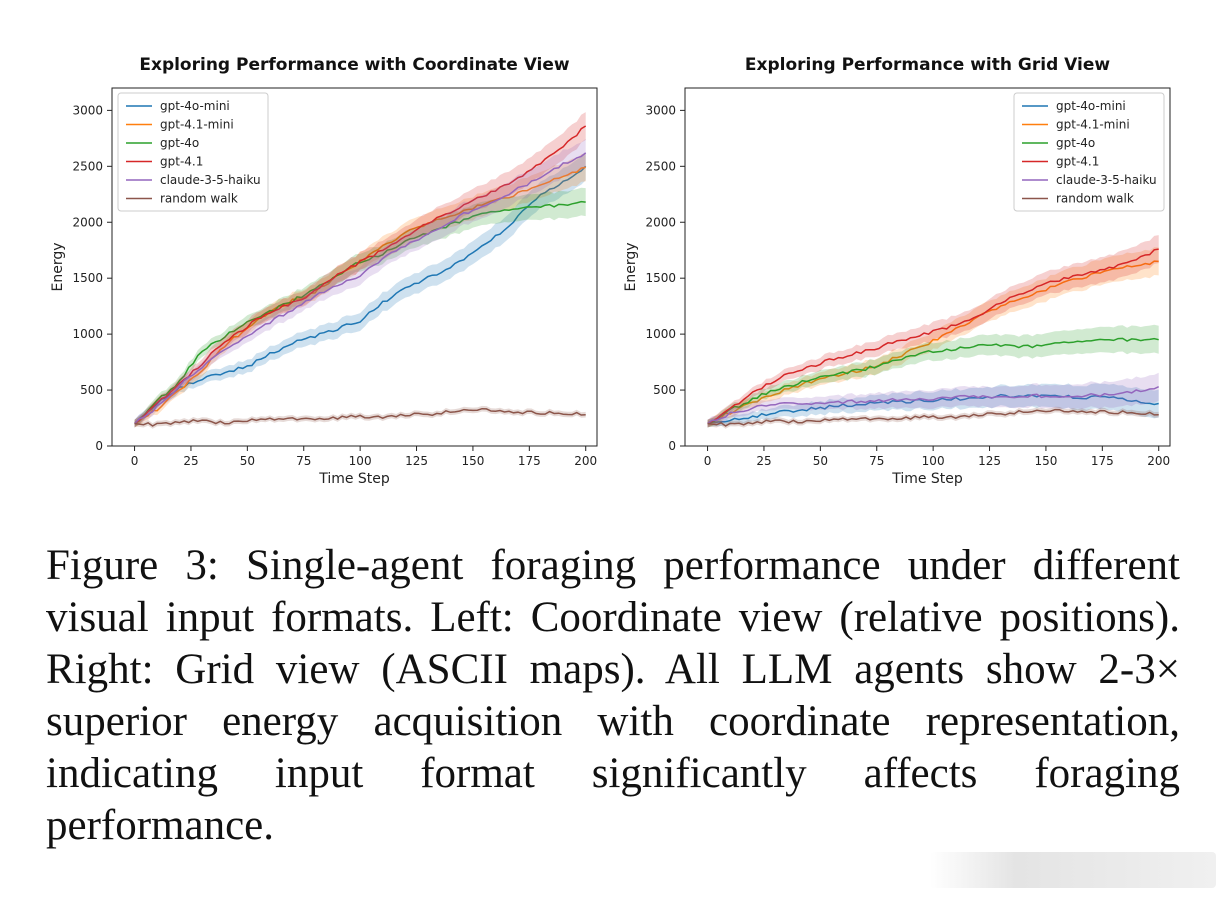 The height and width of the screenshot is (900, 1226). I want to click on series-band-gpt-4o-mini, so click(933, 405).